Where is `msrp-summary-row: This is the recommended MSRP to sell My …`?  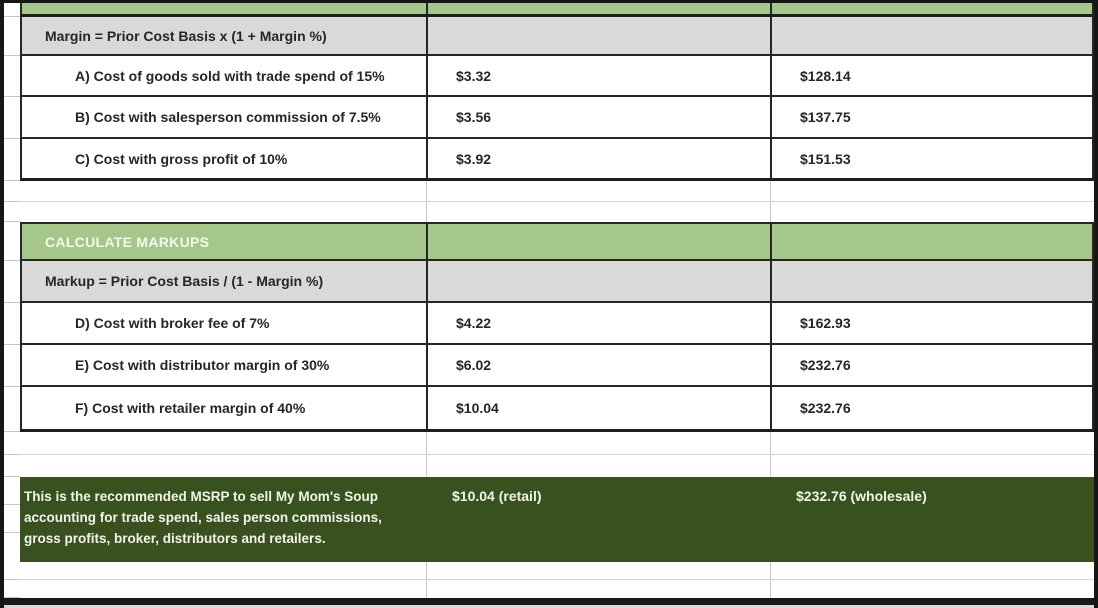 msrp-summary-row: This is the recommended MSRP to sell My … is located at coordinates (557, 519).